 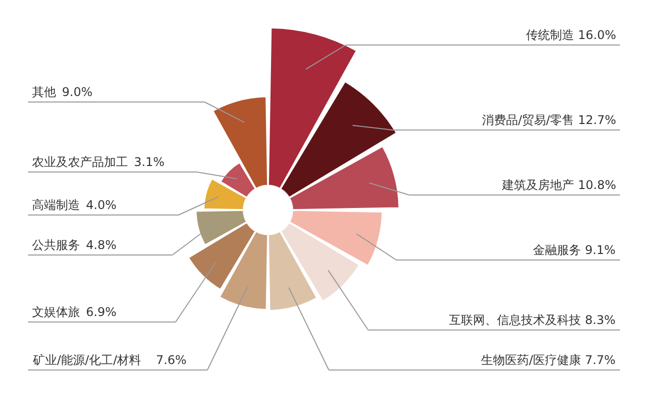 What do you see at coordinates (597, 120) in the screenshot?
I see `data-label: 12.7%` at bounding box center [597, 120].